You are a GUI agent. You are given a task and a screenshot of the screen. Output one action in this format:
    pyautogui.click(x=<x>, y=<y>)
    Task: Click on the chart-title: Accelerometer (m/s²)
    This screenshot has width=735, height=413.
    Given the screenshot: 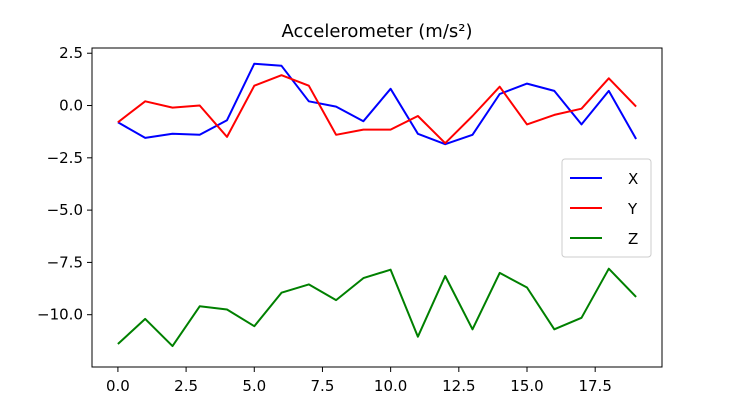 What is the action you would take?
    pyautogui.click(x=376, y=31)
    